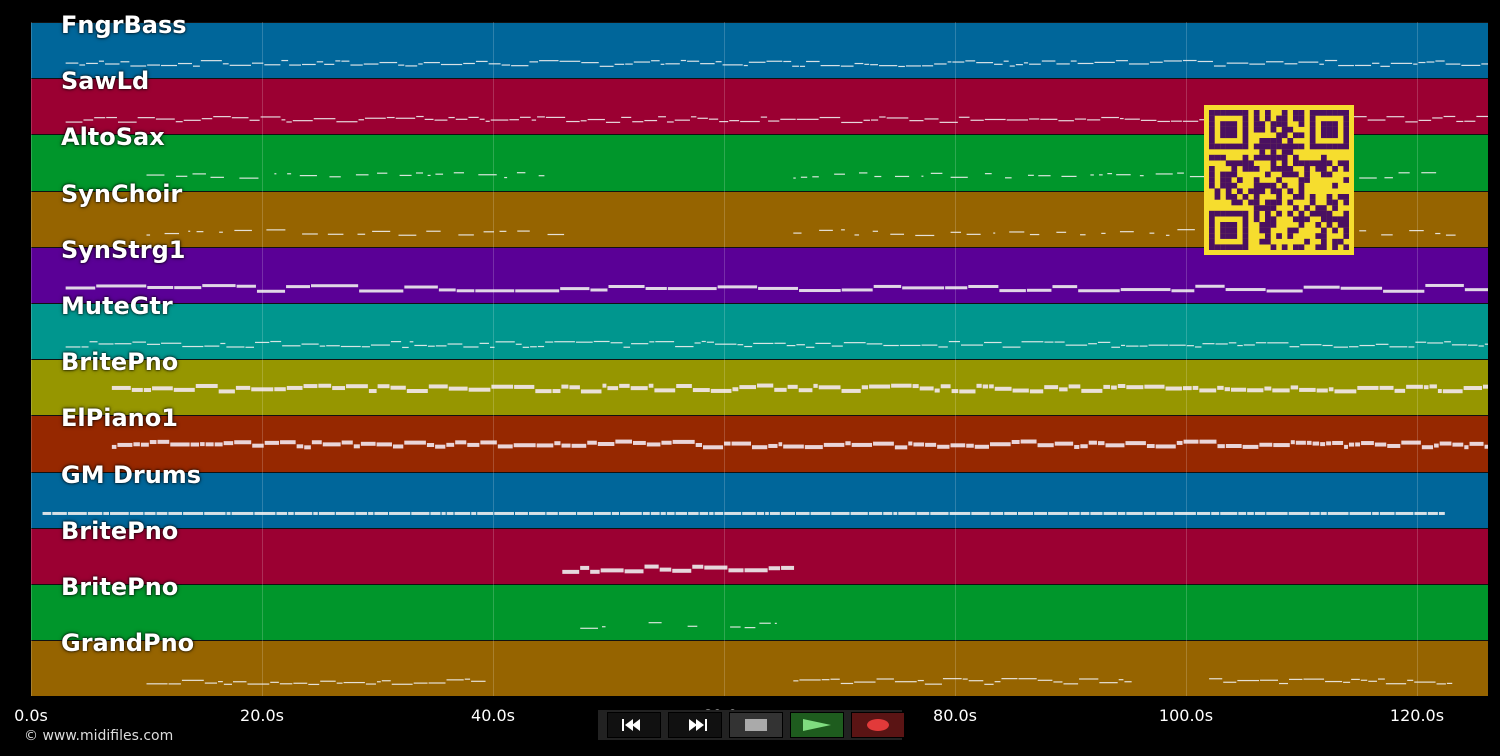  What do you see at coordinates (759, 494) in the screenshot?
I see `track-9: GM Drums` at bounding box center [759, 494].